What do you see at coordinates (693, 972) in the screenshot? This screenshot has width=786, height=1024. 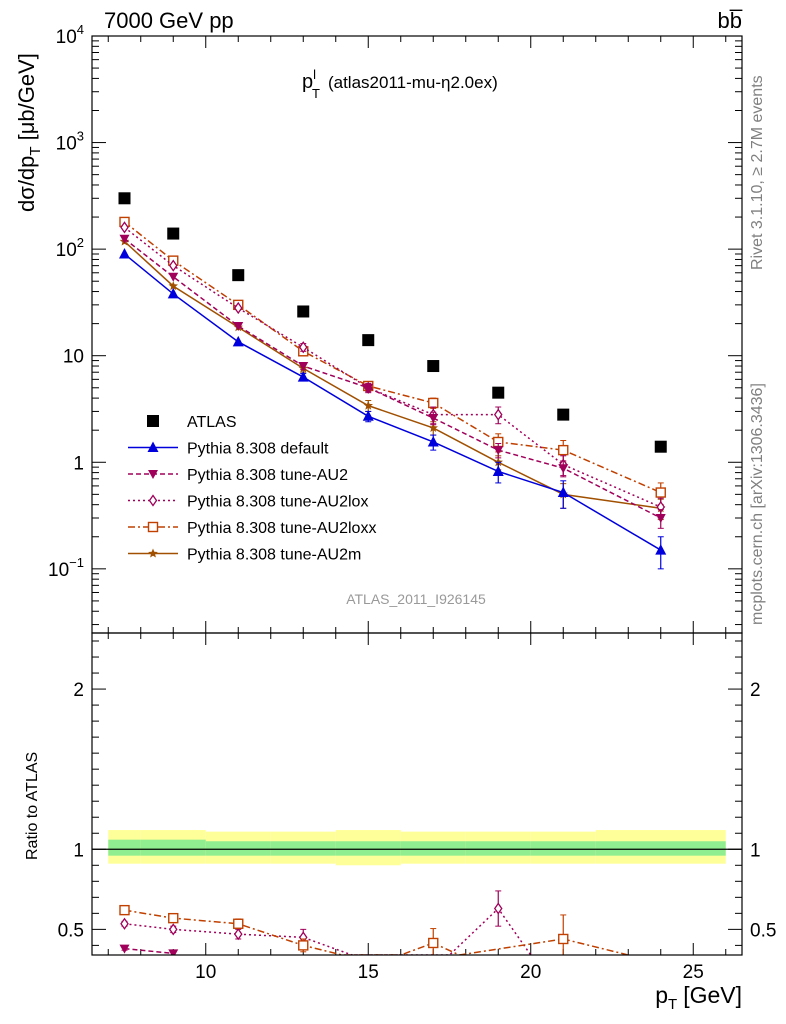 I see `x-tick-label: 25` at bounding box center [693, 972].